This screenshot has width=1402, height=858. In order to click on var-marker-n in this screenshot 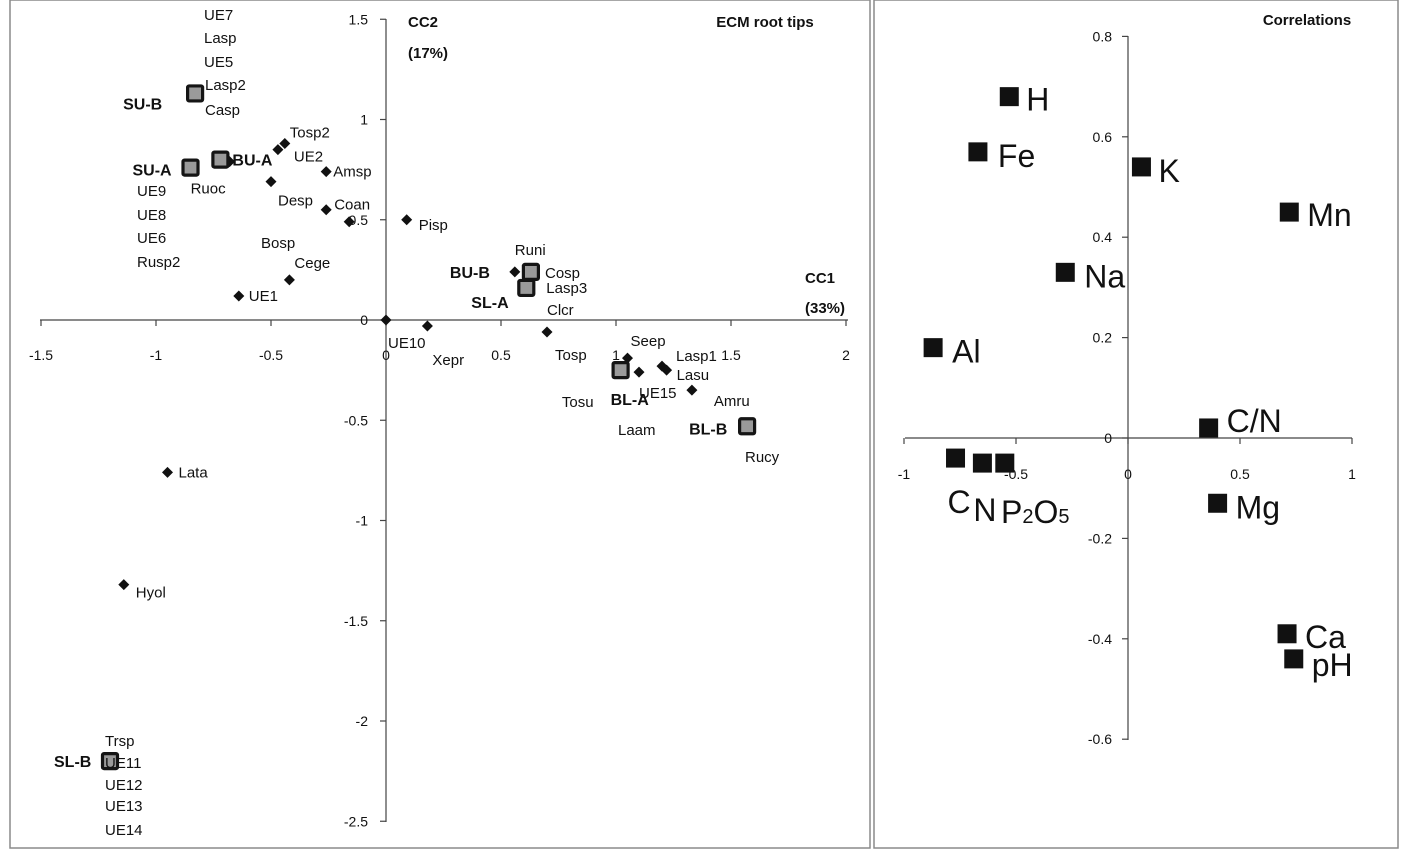, I will do `click(982, 463)`.